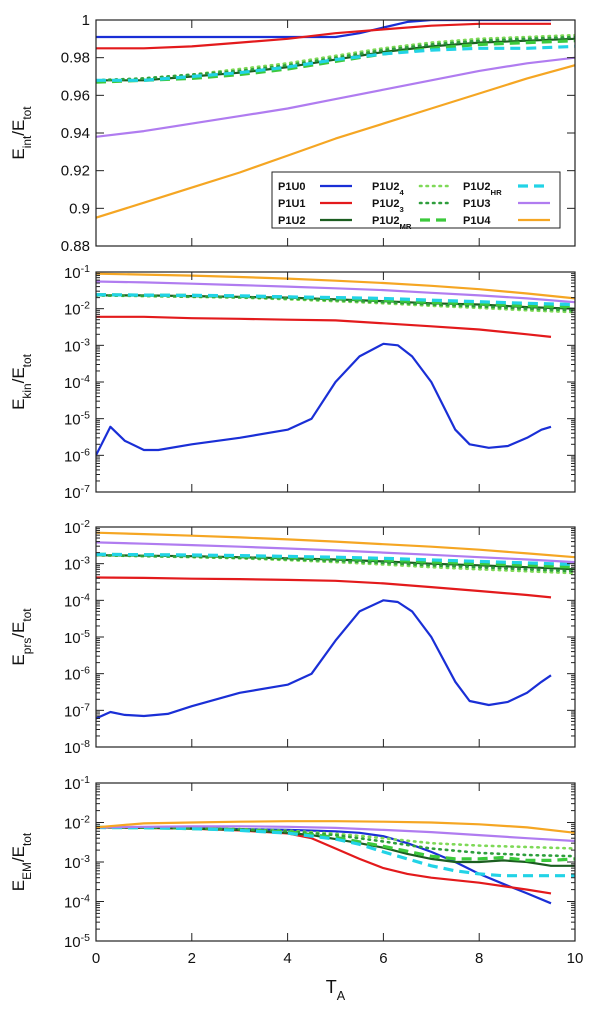 The width and height of the screenshot is (598, 1018). Describe the element at coordinates (75, 95) in the screenshot. I see `ytick-label: 0.96` at that location.